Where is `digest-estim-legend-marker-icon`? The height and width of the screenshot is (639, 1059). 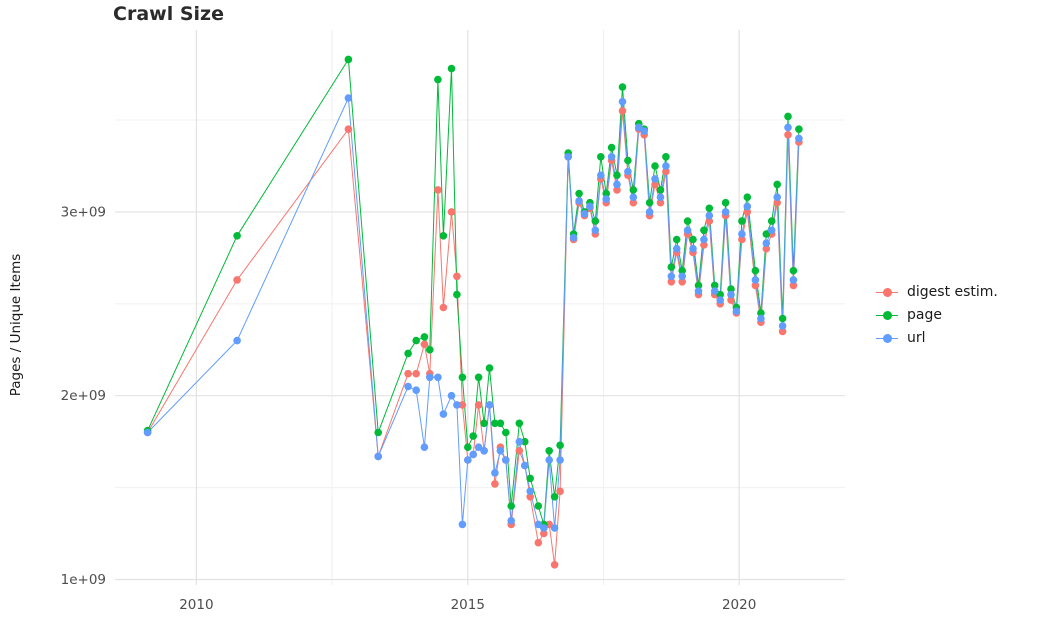
digest-estim-legend-marker-icon is located at coordinates (887, 292).